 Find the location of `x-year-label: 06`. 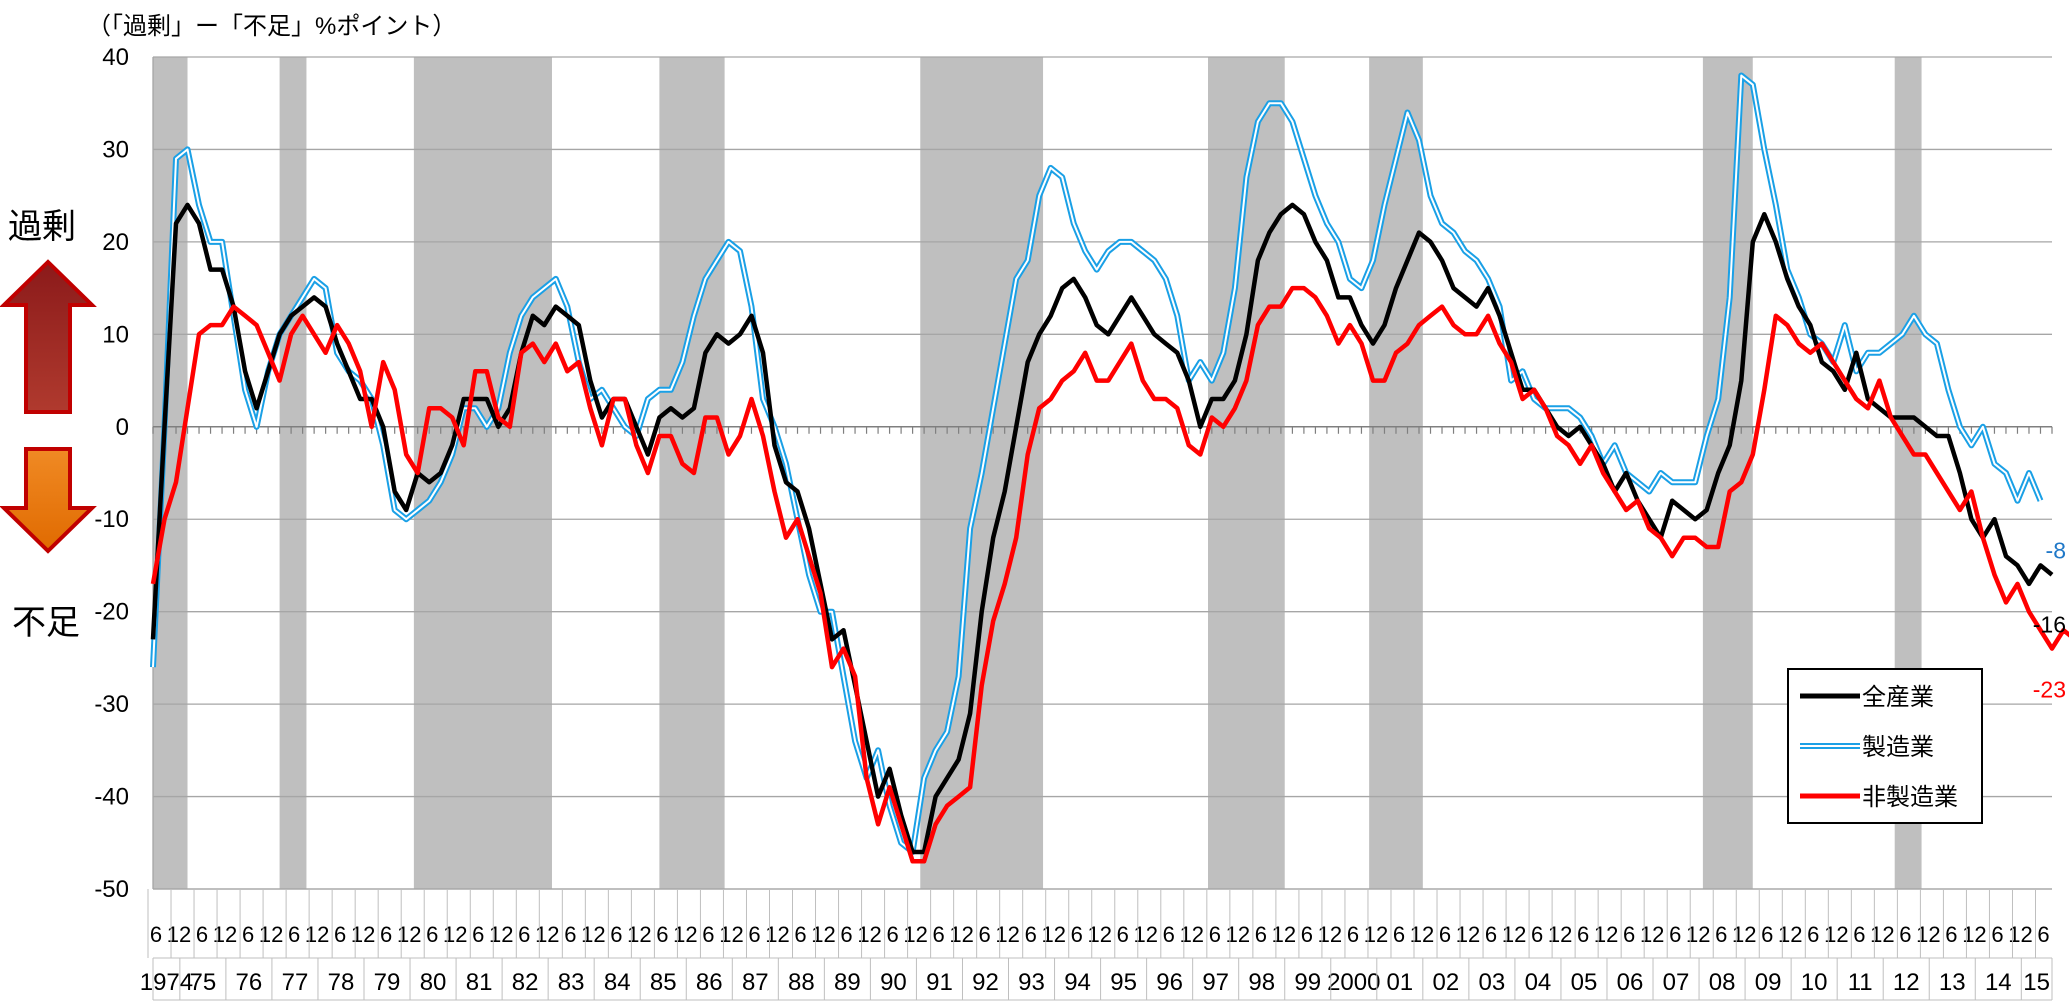

x-year-label: 06 is located at coordinates (1630, 982).